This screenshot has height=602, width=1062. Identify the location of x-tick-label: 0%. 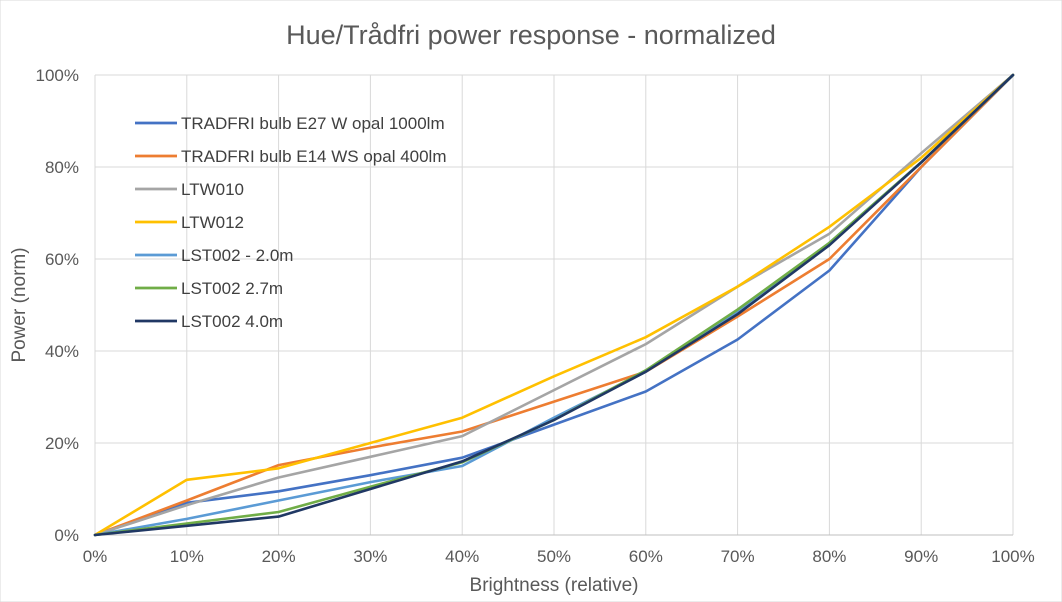
(95, 556).